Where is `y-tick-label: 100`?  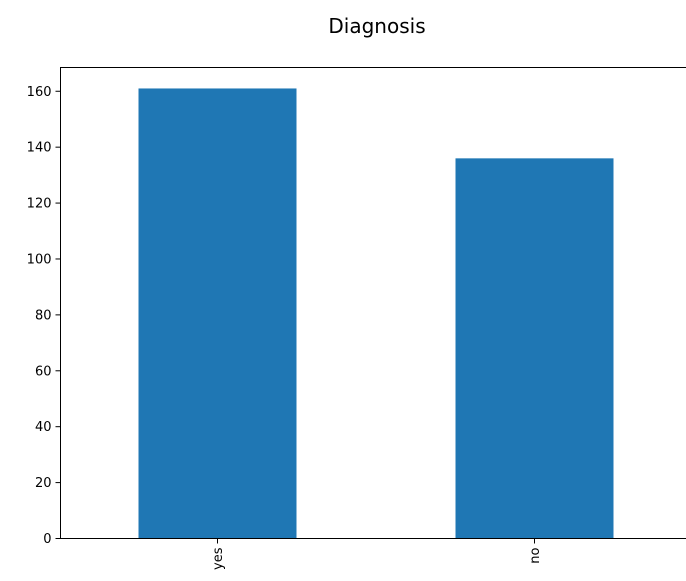 y-tick-label: 100 is located at coordinates (39, 259).